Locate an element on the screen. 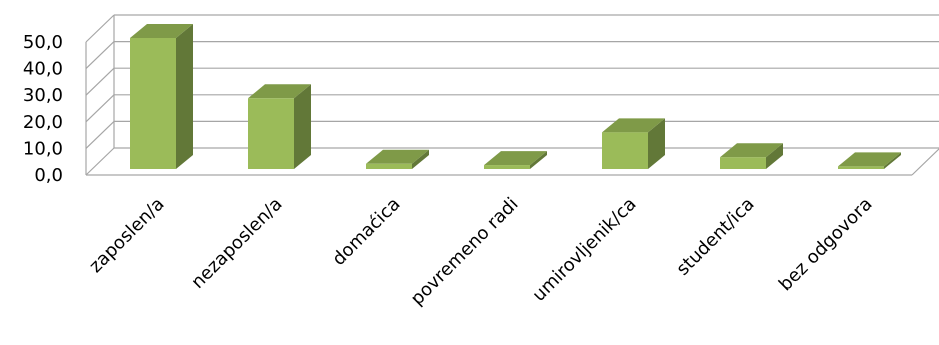  x-tick-label: bez odgovora is located at coordinates (826, 245).